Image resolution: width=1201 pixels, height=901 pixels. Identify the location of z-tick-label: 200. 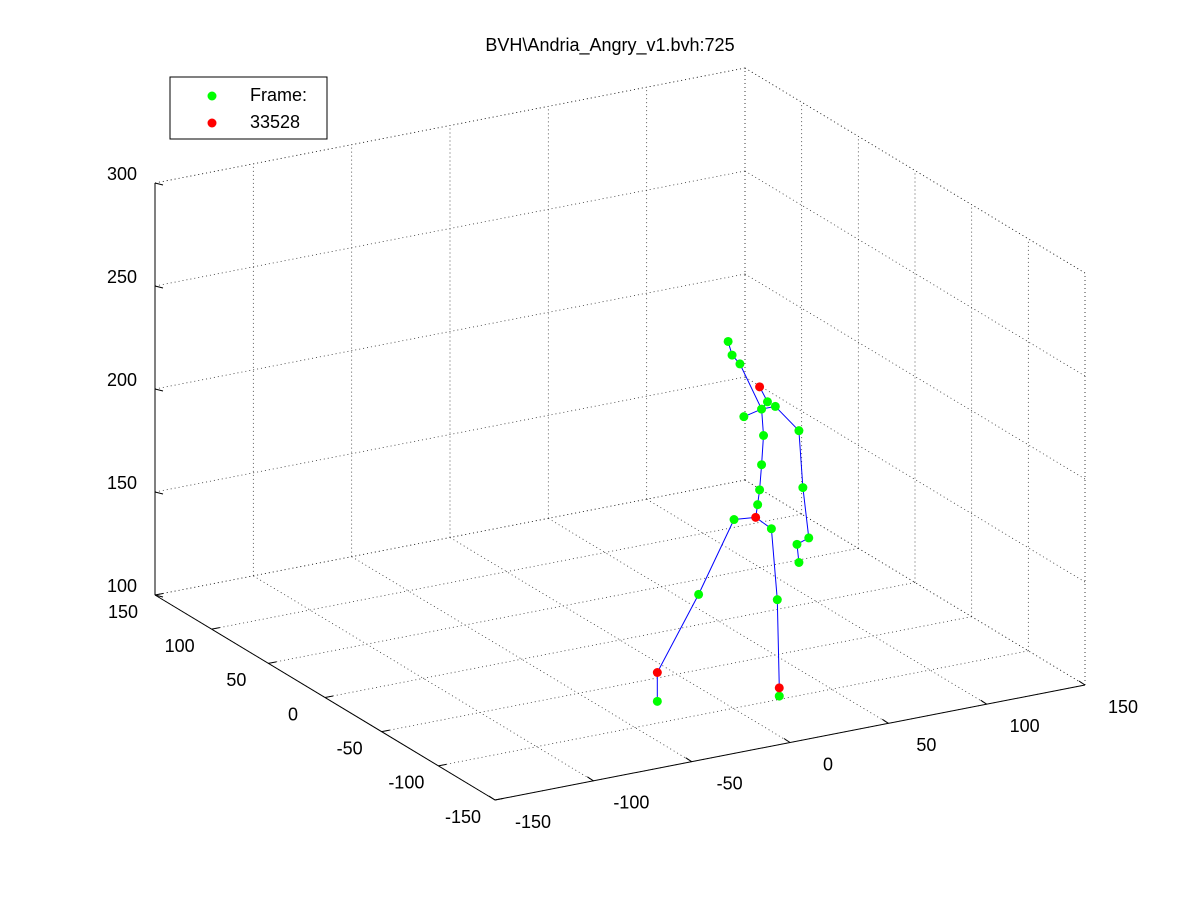
(122, 380).